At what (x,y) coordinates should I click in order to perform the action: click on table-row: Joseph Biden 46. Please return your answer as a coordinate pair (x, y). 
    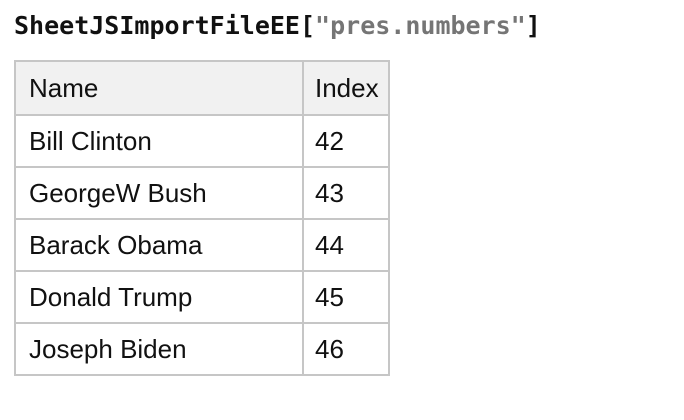
    Looking at the image, I should click on (202, 349).